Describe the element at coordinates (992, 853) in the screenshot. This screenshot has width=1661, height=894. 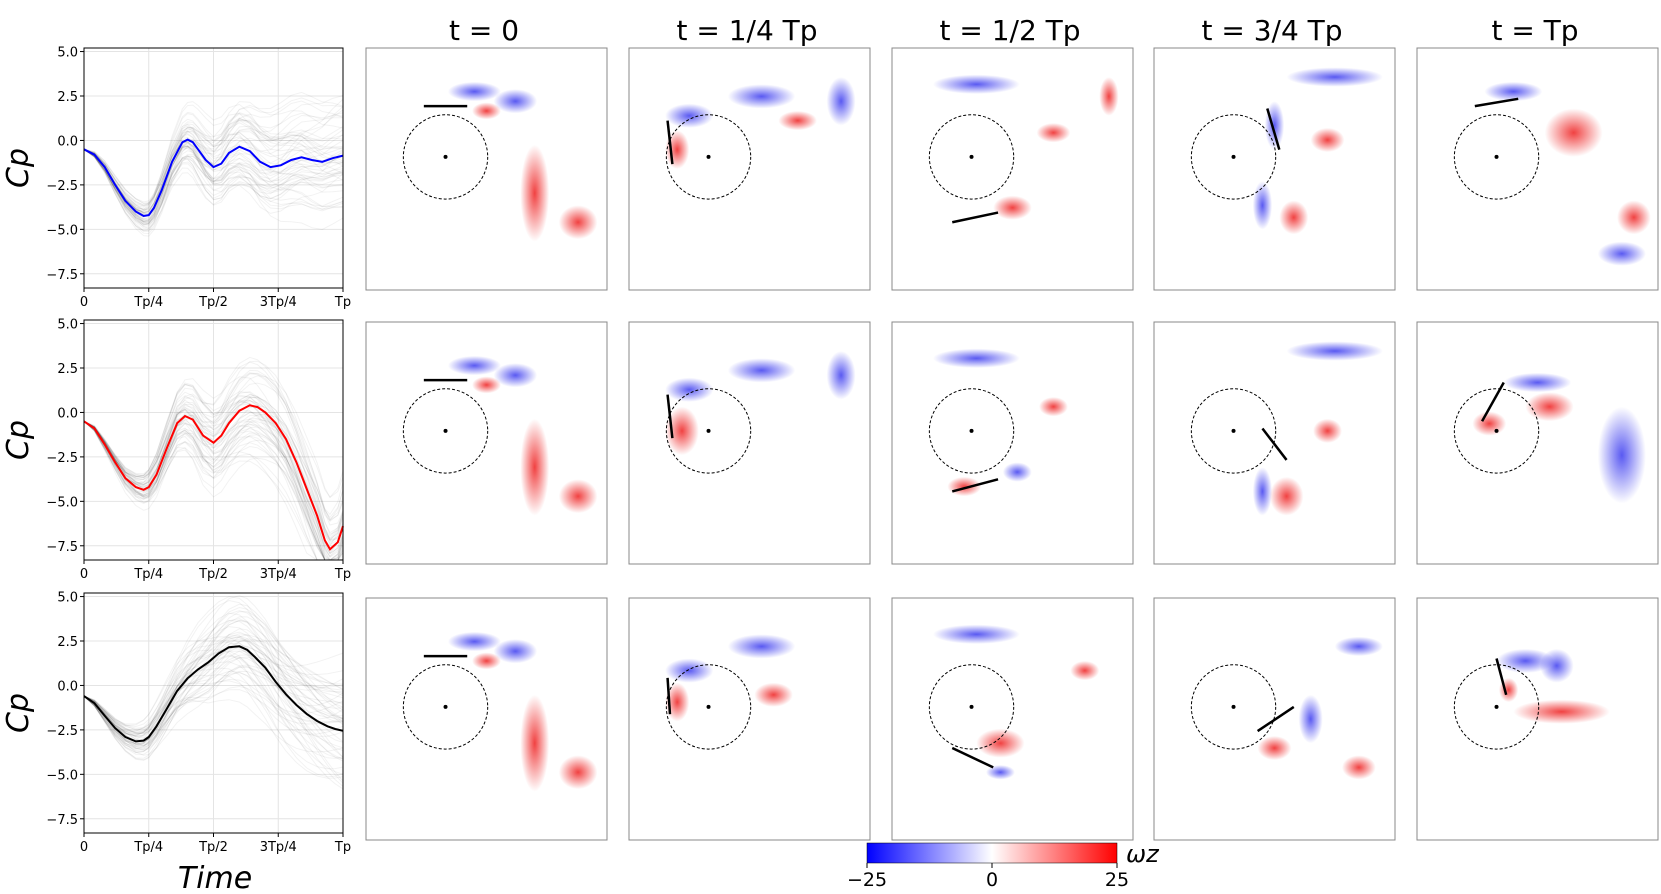
I see `colorbar-bar` at that location.